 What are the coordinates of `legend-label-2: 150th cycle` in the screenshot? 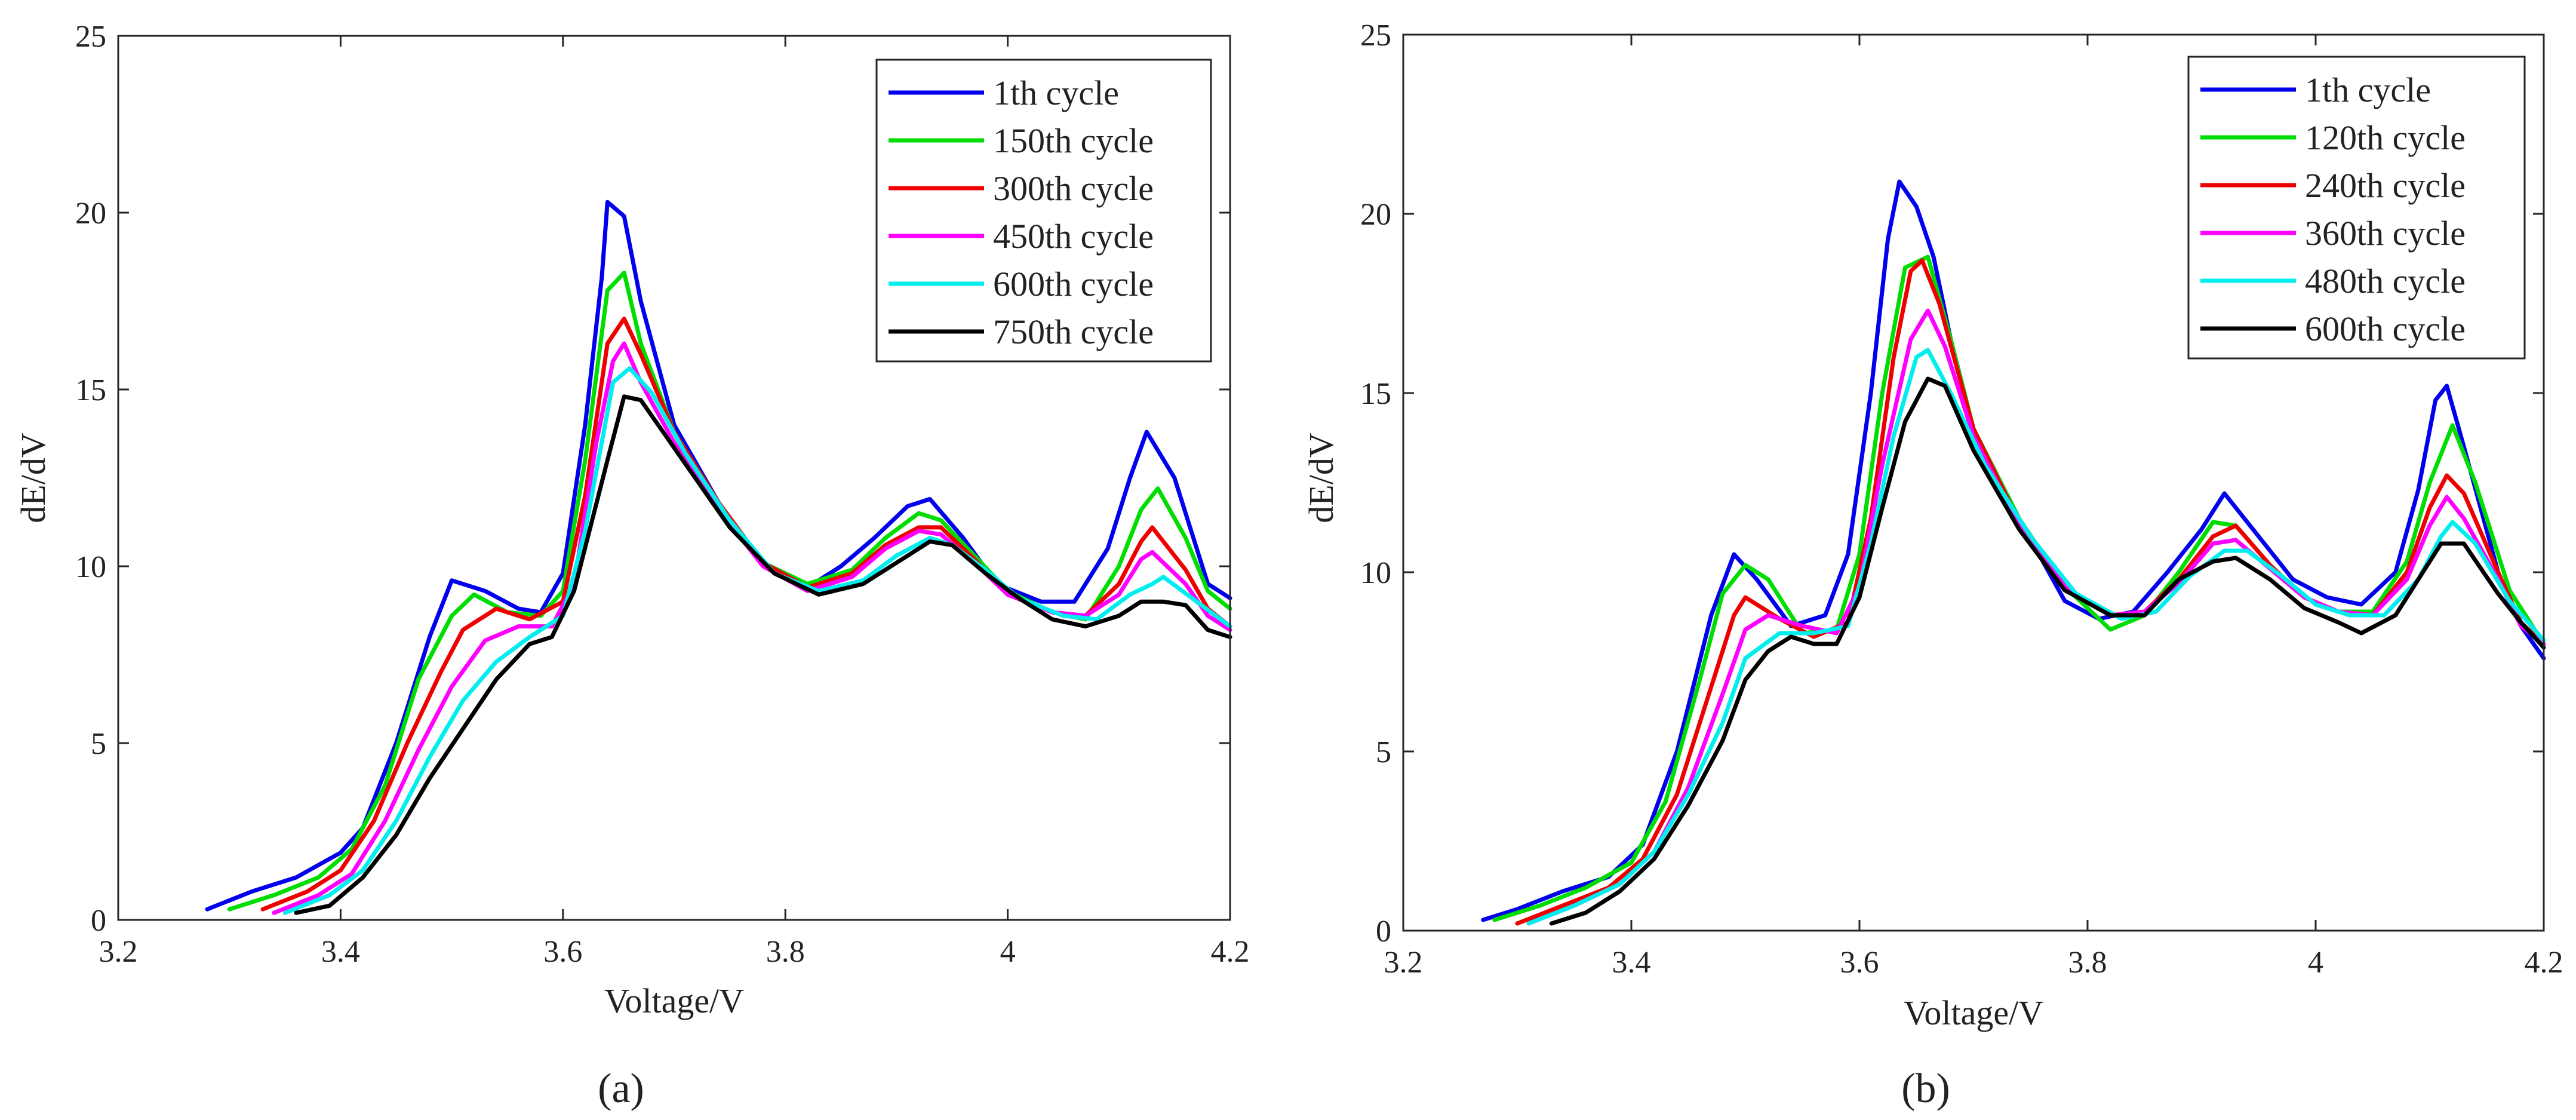 It's located at (1073, 140).